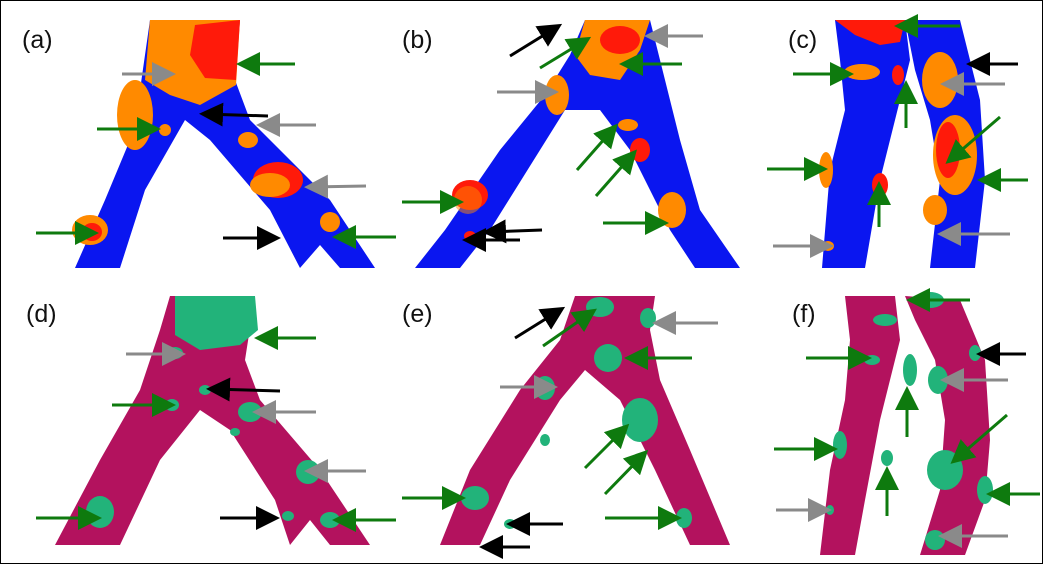 The height and width of the screenshot is (566, 1045). I want to click on panel-f-arrows, so click(907, 418).